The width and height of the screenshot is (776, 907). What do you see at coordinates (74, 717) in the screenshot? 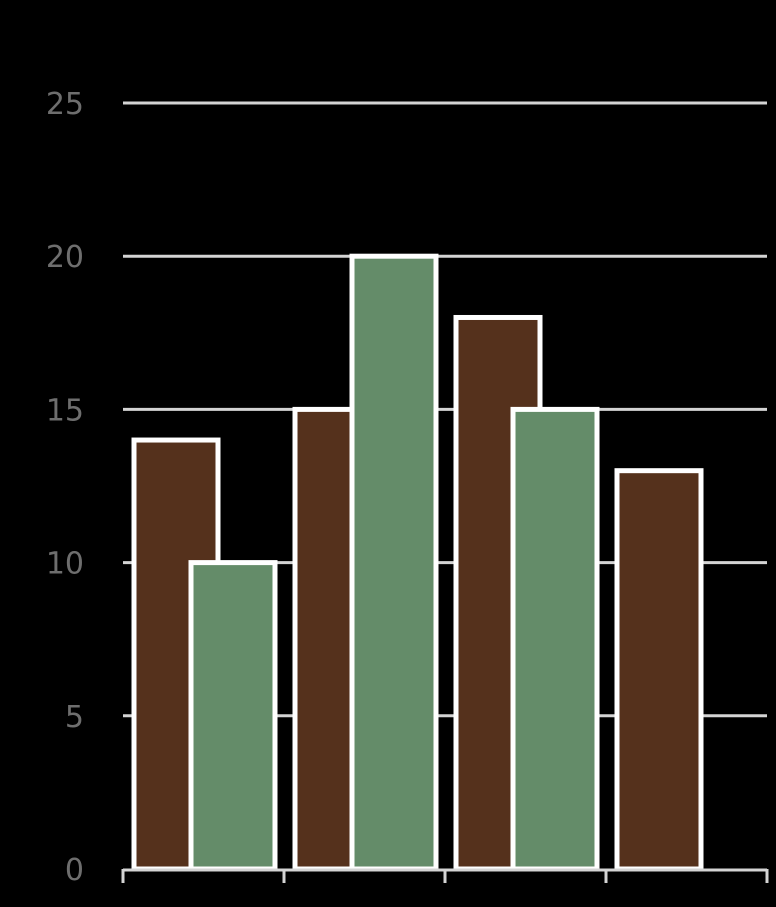
I see `y-tick-label: 5` at bounding box center [74, 717].